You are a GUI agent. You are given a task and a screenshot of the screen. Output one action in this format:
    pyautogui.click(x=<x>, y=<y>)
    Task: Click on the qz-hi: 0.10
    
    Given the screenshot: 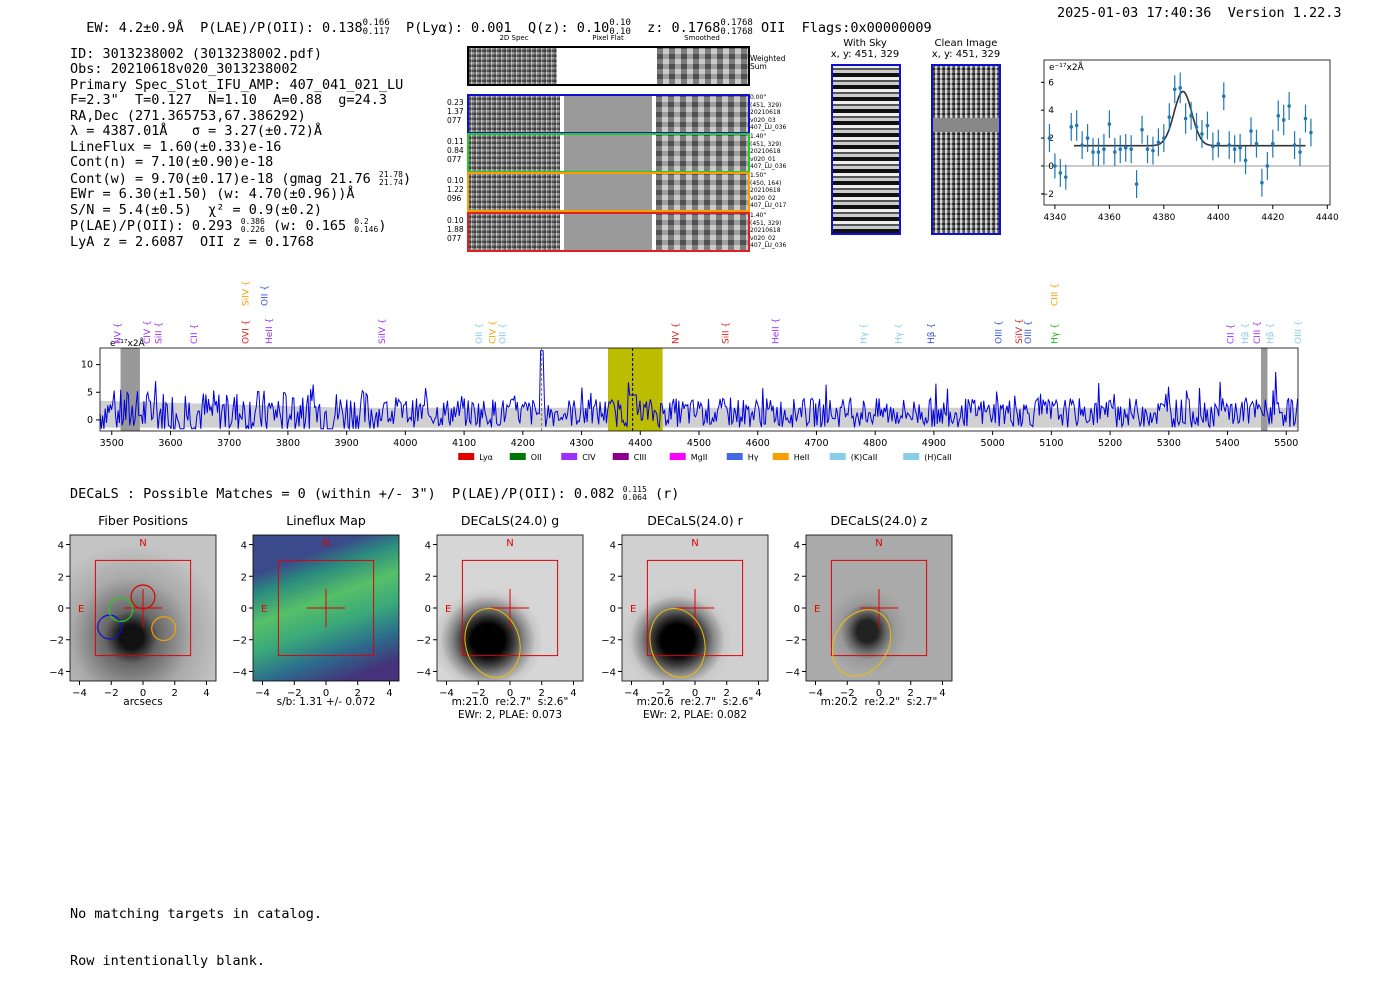 What is the action you would take?
    pyautogui.click(x=620, y=23)
    